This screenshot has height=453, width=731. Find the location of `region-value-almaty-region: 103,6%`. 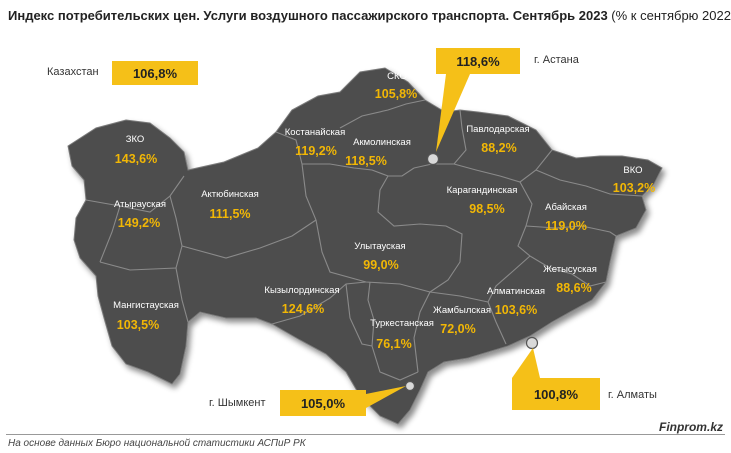

region-value-almaty-region: 103,6% is located at coordinates (516, 310).